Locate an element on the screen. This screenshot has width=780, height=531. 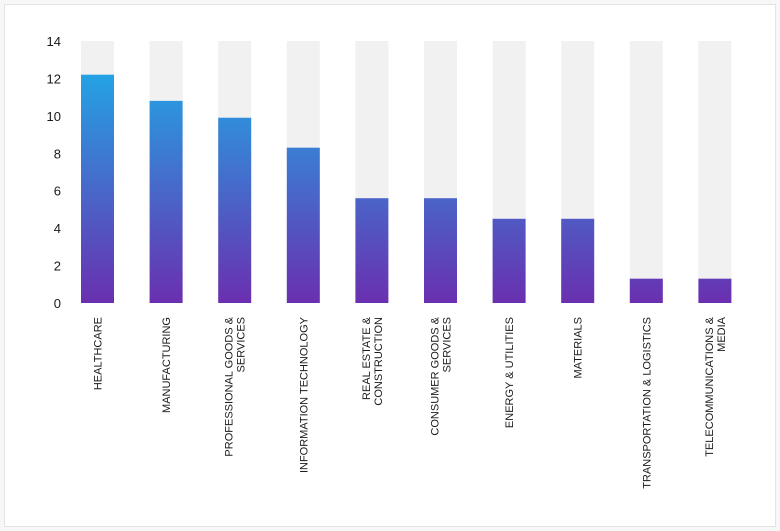
y-tick-label: 6 is located at coordinates (57, 191).